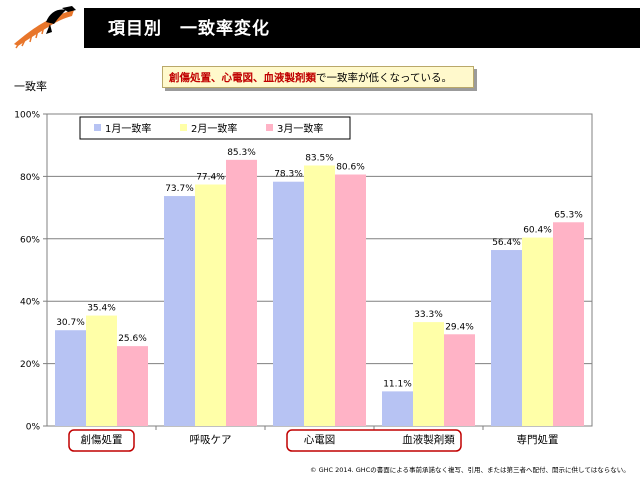 The height and width of the screenshot is (480, 640). Describe the element at coordinates (101, 309) in the screenshot. I see `data-label: 35.4%` at that location.